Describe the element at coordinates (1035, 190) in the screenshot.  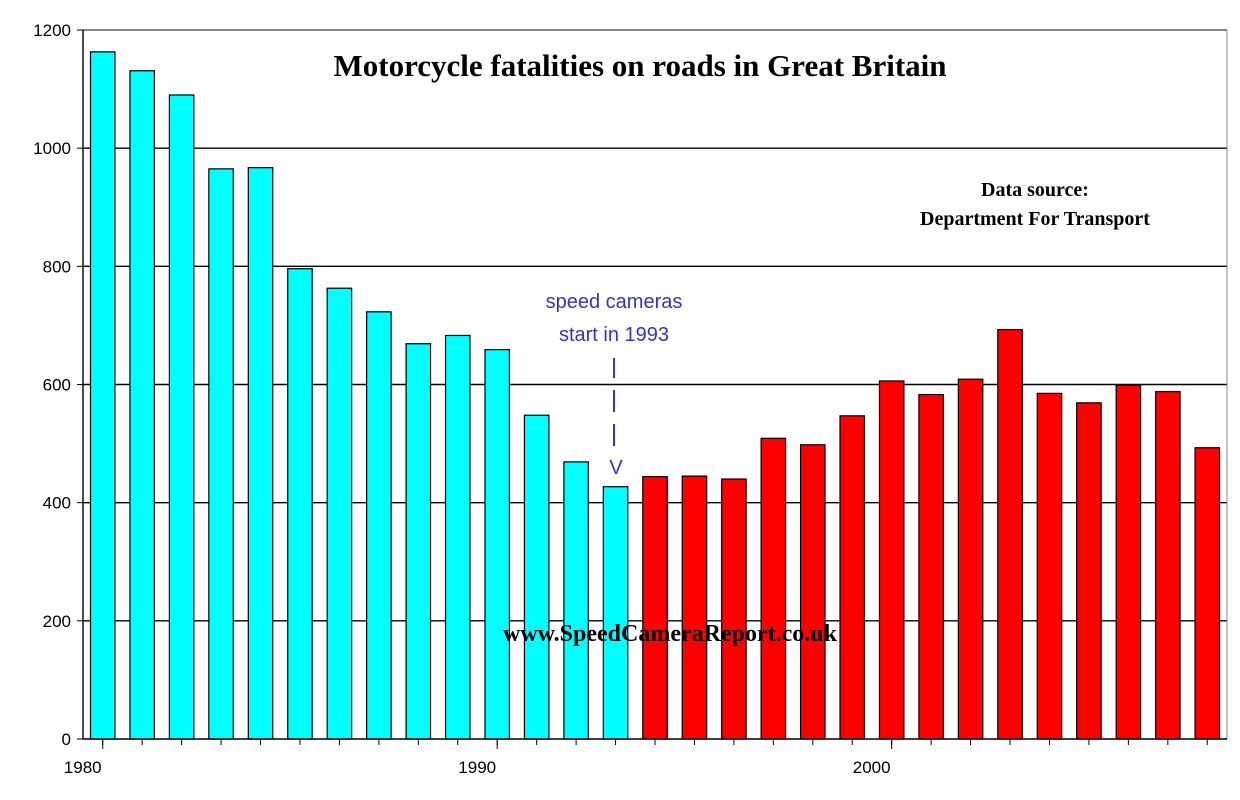
I see `data-source-label: Data source:` at that location.